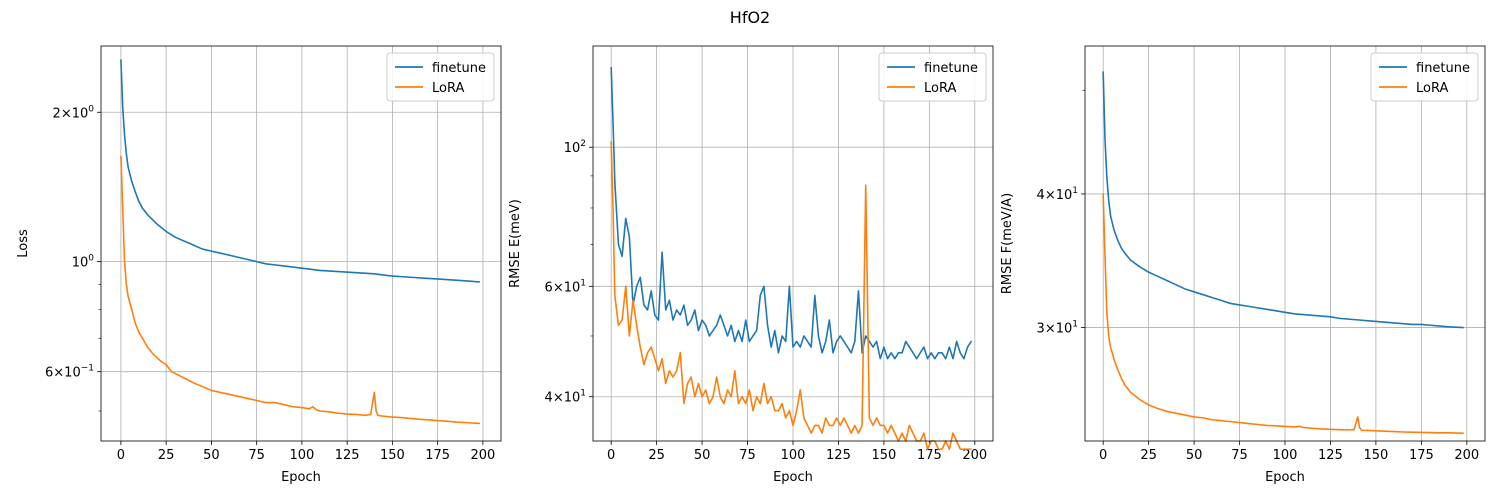  I want to click on y-axis-label: RMSE F(meV/A), so click(1007, 243).